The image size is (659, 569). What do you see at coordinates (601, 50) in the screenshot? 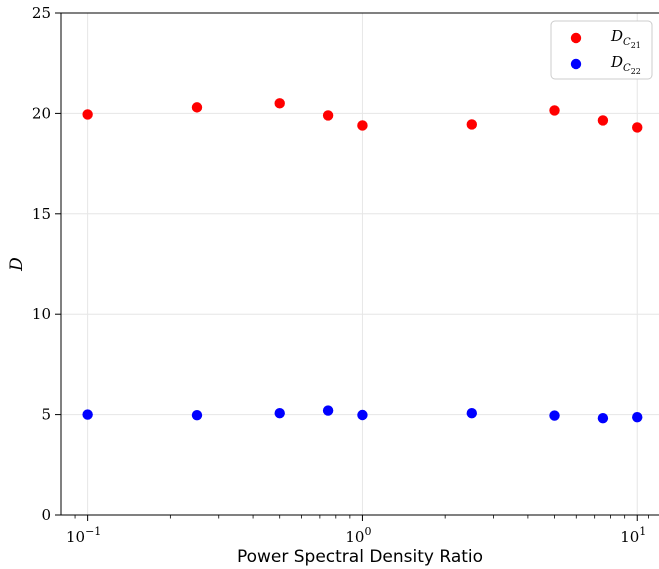
I see `legend: DC21 DC22` at bounding box center [601, 50].